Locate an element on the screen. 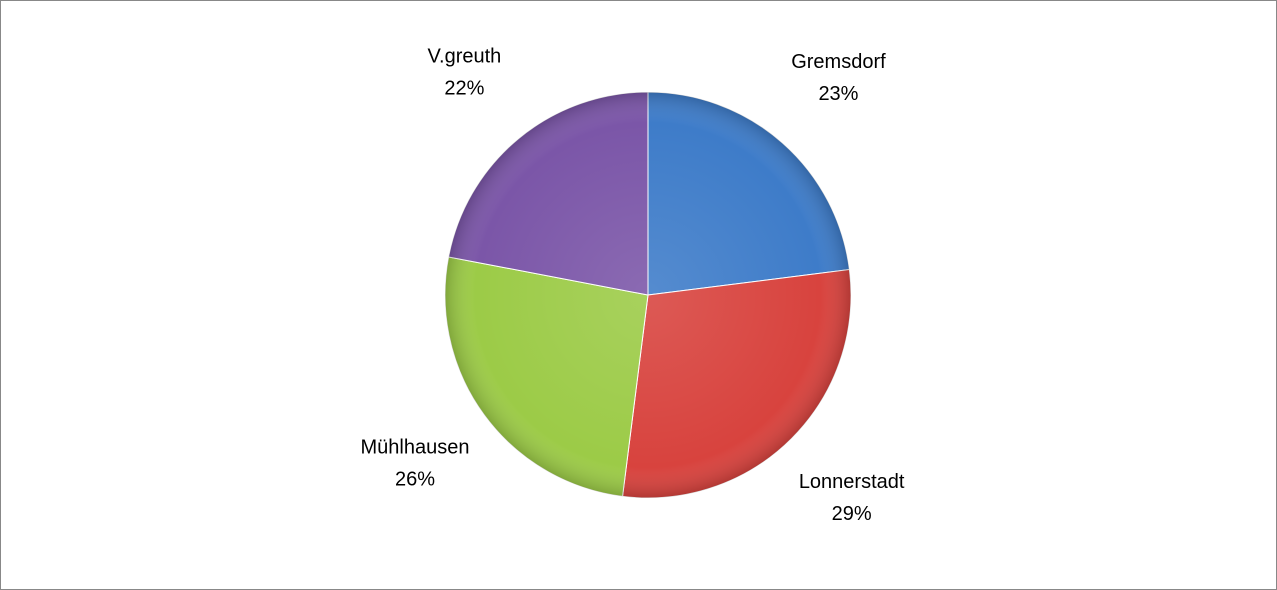 Image resolution: width=1277 pixels, height=590 pixels. slice-value-label: 23% is located at coordinates (838, 94).